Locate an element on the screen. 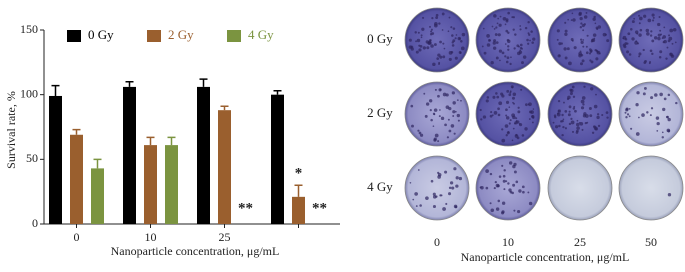 Image resolution: width=685 pixels, height=272 pixels. legend-swatch is located at coordinates (154, 36).